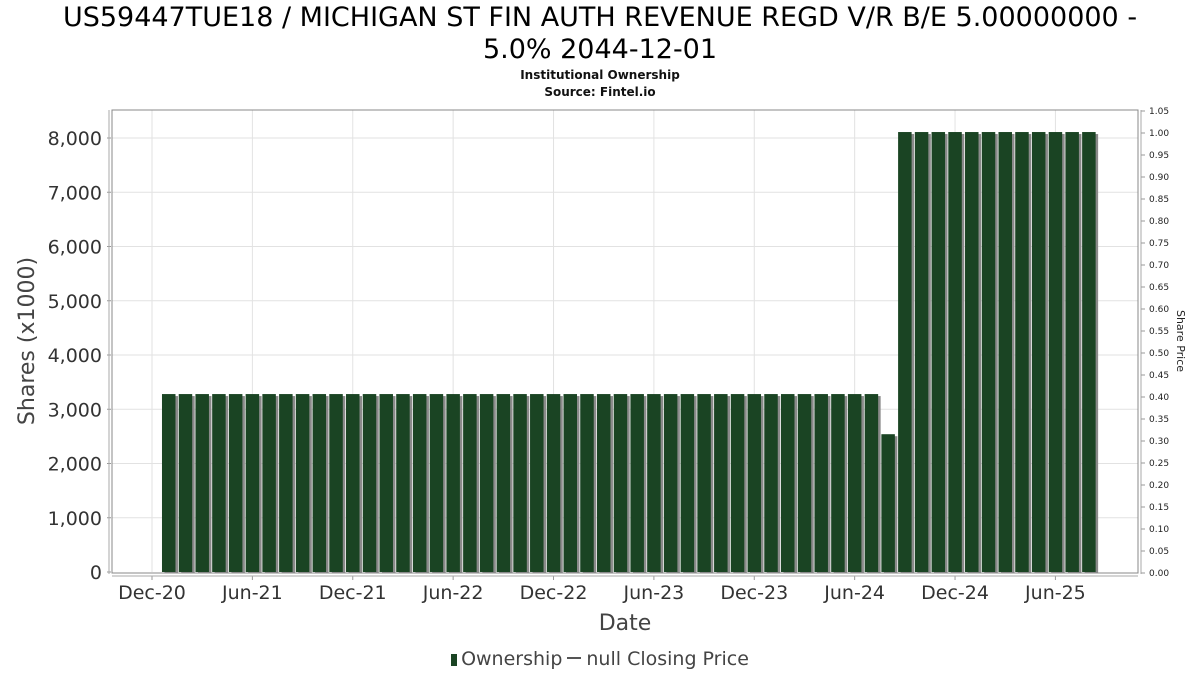 The image size is (1200, 675). I want to click on y2-tick-label: 0.25, so click(1159, 464).